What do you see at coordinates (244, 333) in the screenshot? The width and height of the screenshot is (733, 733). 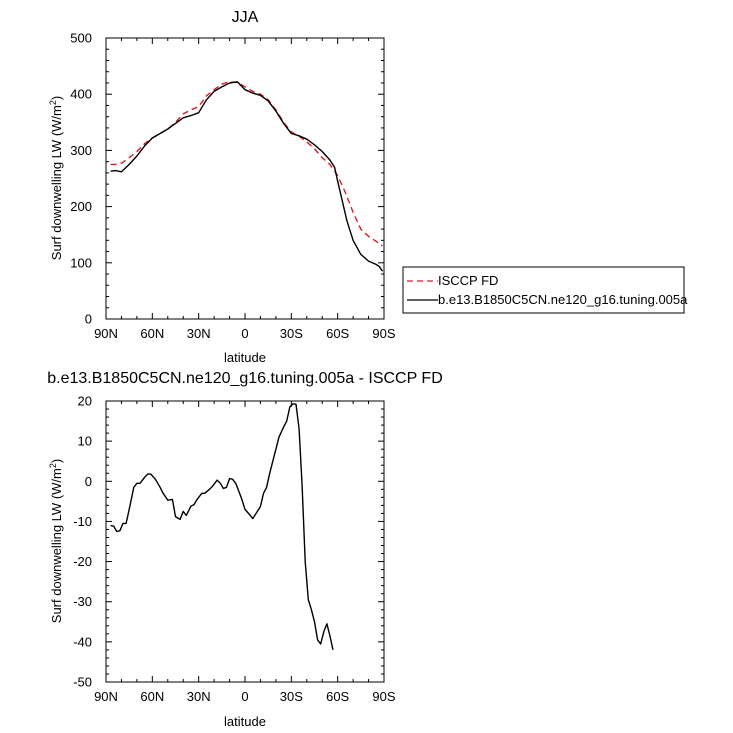 I see `top-x-tick-label: 0` at bounding box center [244, 333].